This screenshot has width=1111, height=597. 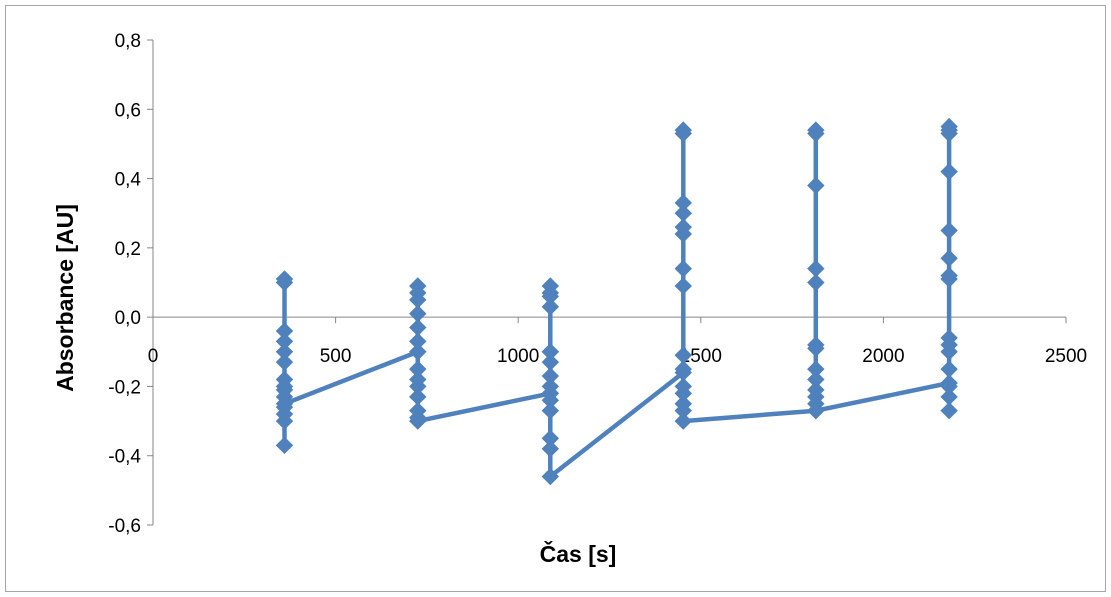 I want to click on y-tick-label: -0,2, so click(x=124, y=387).